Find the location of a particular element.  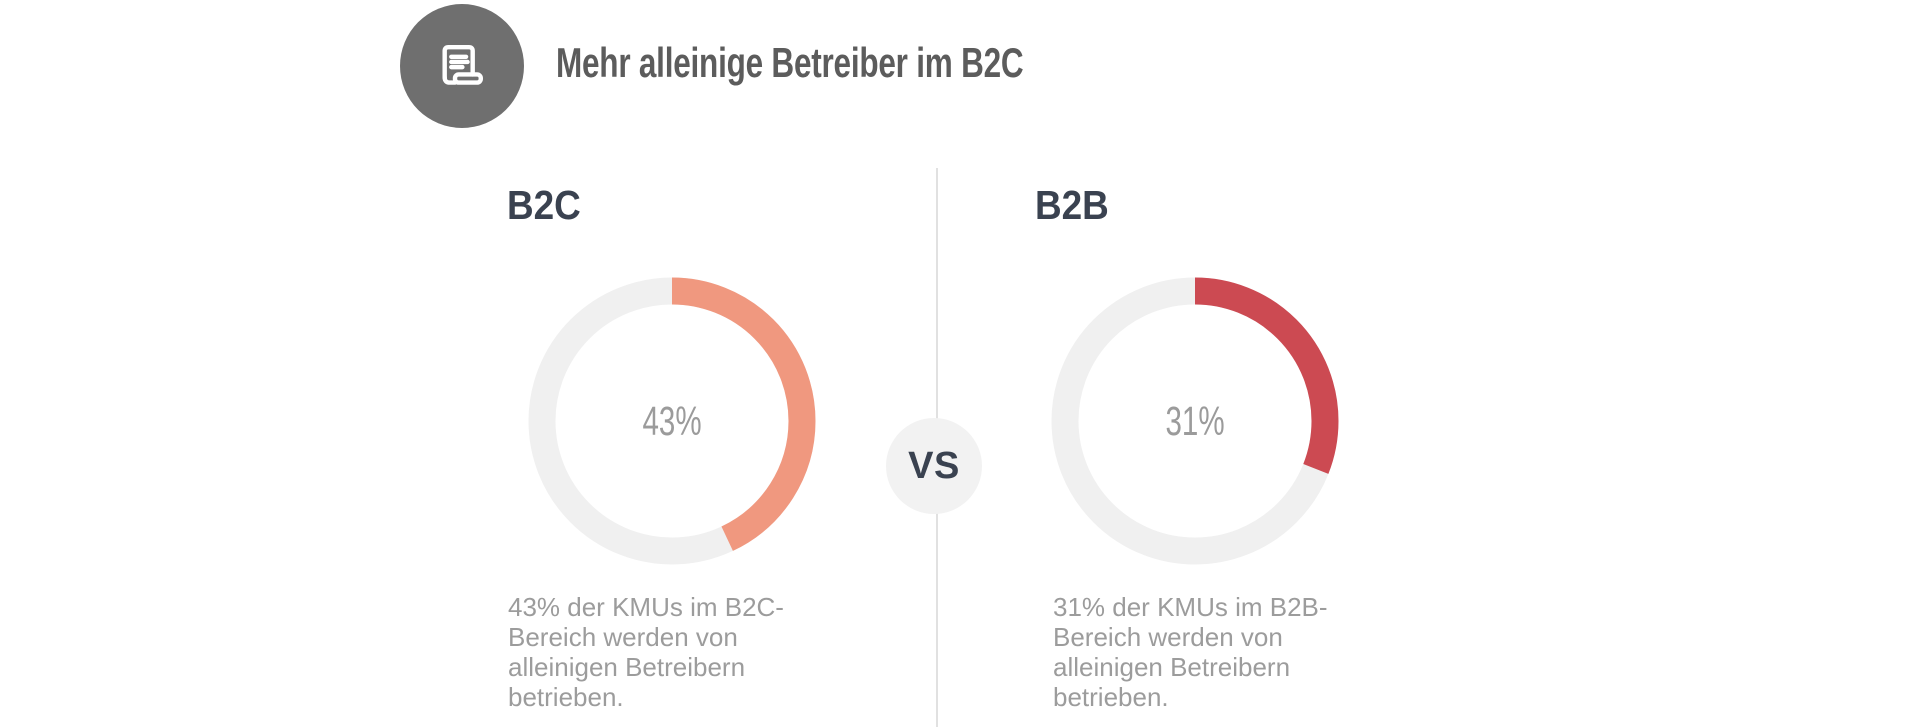

vs-label: VS is located at coordinates (934, 465).